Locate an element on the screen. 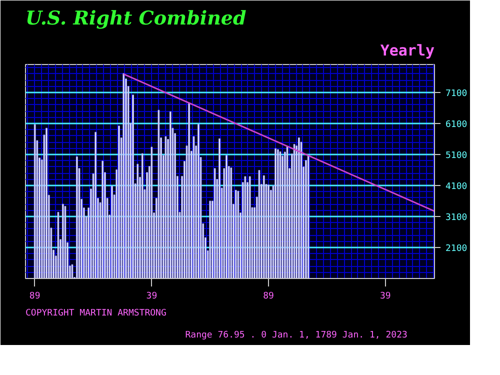  text: Range 76.95 . 0 Jan. 1, 1789 Jan. 1, 2023 is located at coordinates (296, 335).